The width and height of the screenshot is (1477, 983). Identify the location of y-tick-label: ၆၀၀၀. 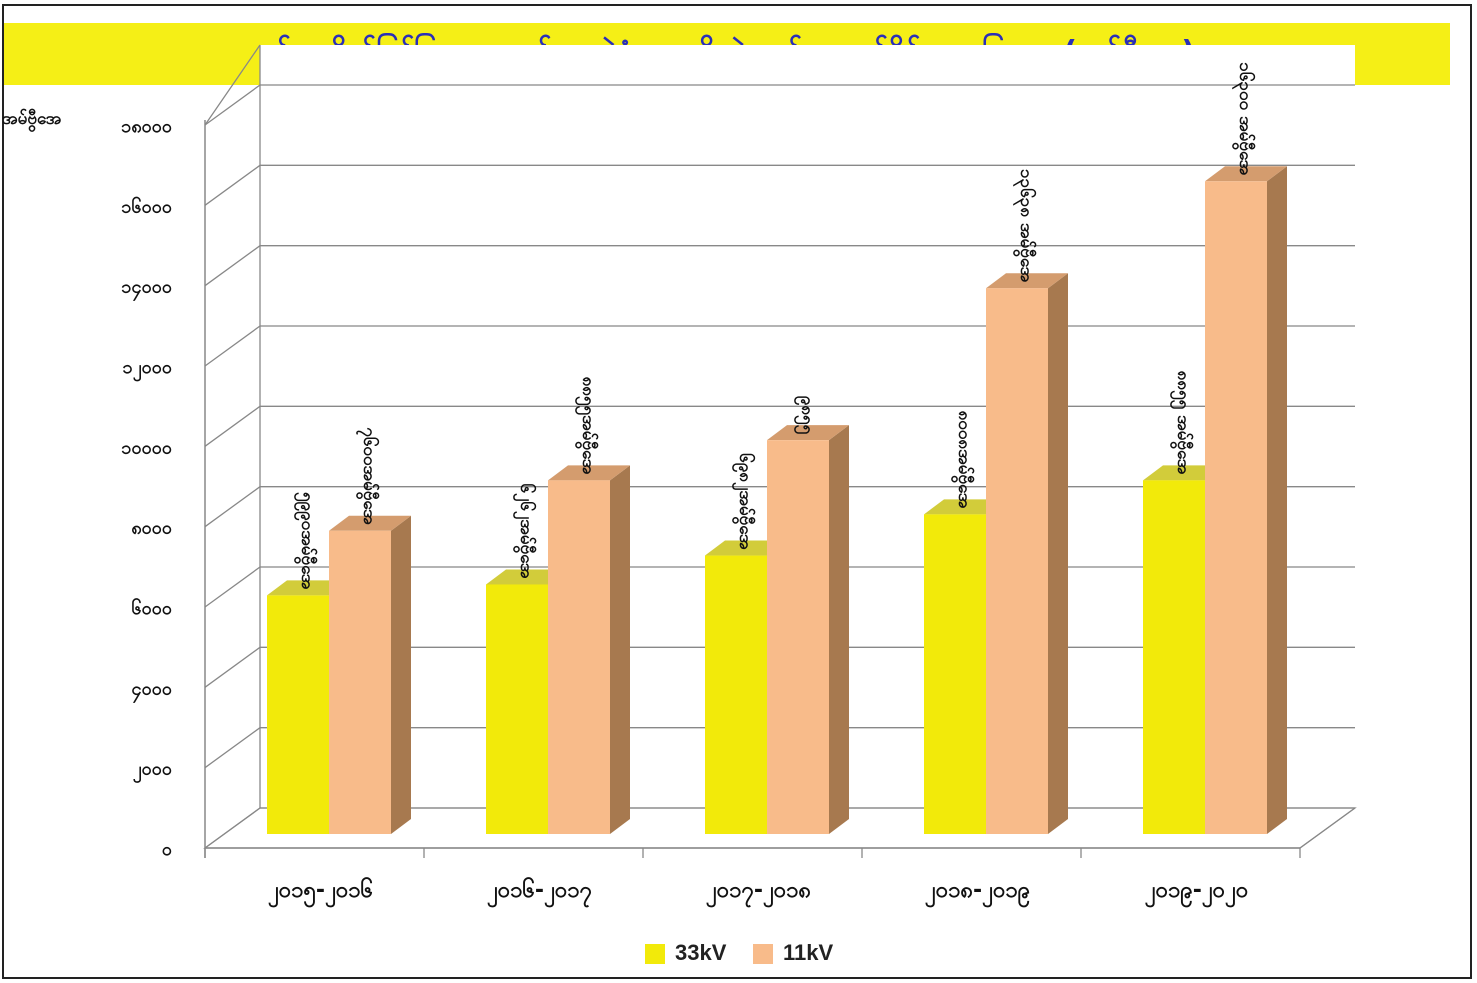
(152, 608).